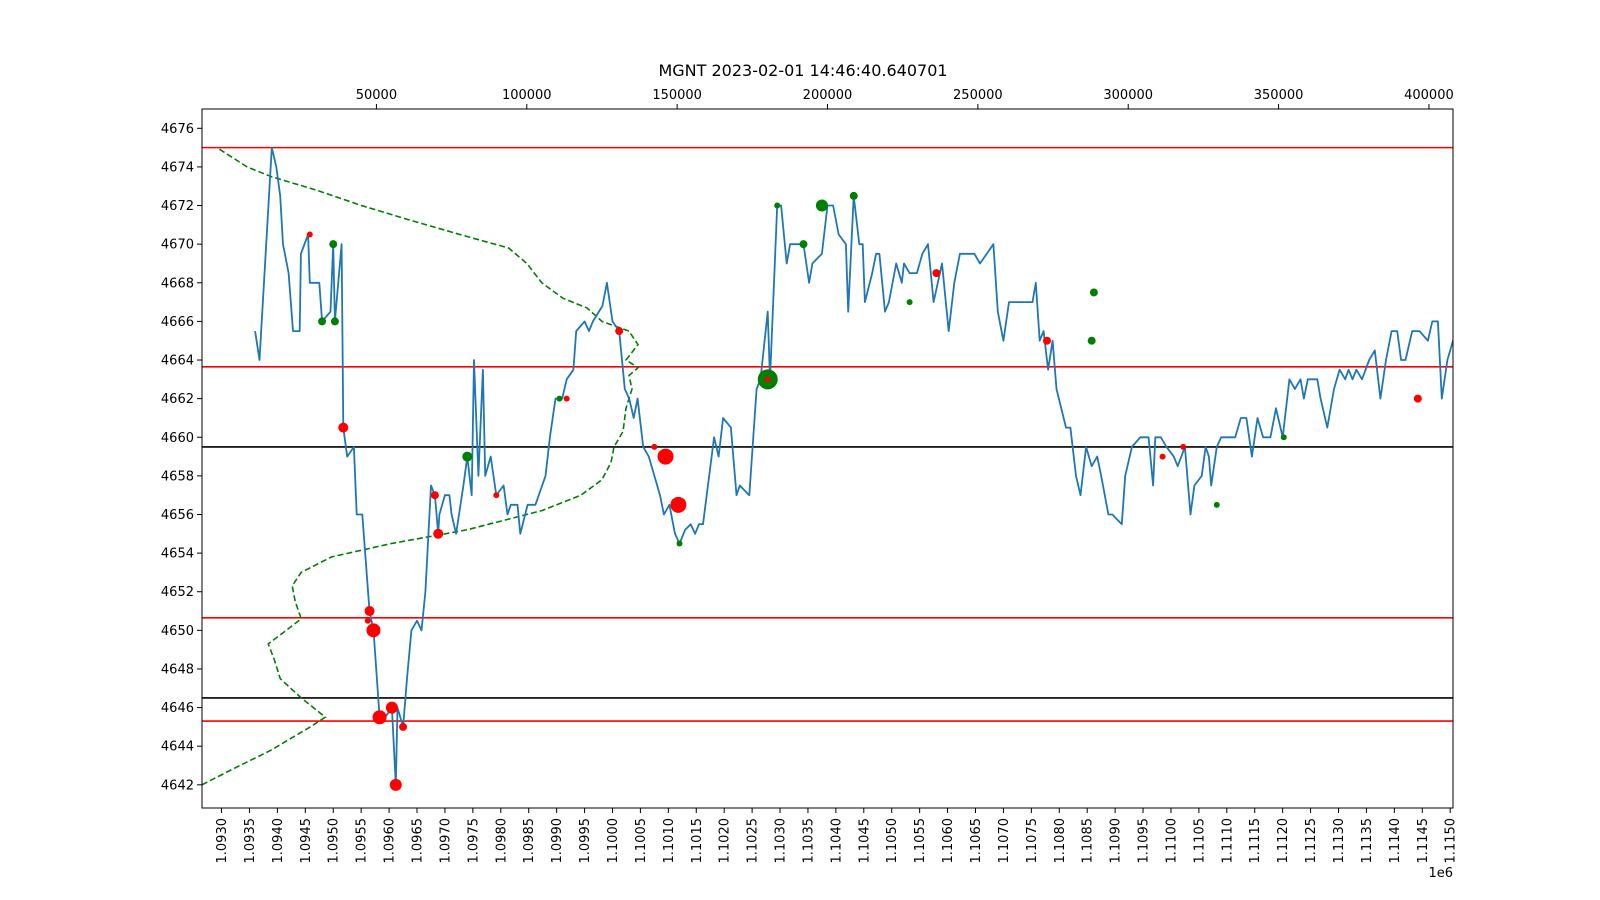  Describe the element at coordinates (306, 841) in the screenshot. I see `x-tick-label-3: 1.0945` at that location.